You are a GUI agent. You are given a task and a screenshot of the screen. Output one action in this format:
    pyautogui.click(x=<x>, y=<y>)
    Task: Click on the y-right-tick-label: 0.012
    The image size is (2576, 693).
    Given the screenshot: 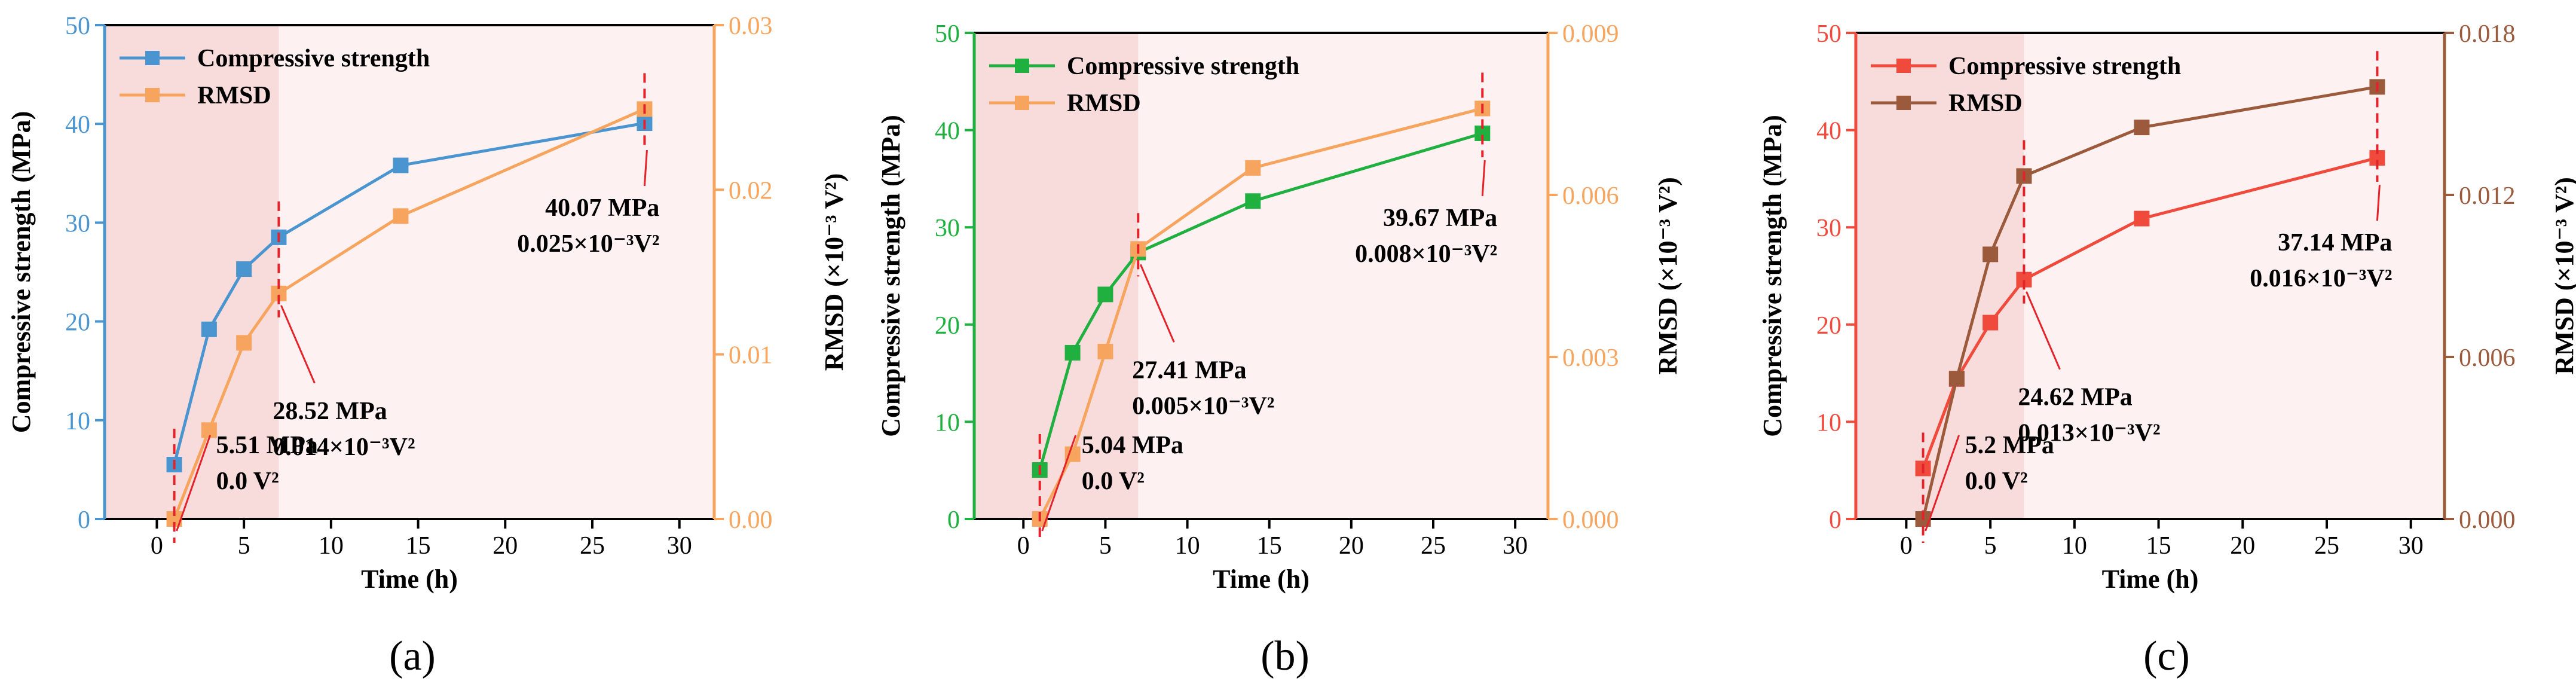 What is the action you would take?
    pyautogui.click(x=2487, y=196)
    